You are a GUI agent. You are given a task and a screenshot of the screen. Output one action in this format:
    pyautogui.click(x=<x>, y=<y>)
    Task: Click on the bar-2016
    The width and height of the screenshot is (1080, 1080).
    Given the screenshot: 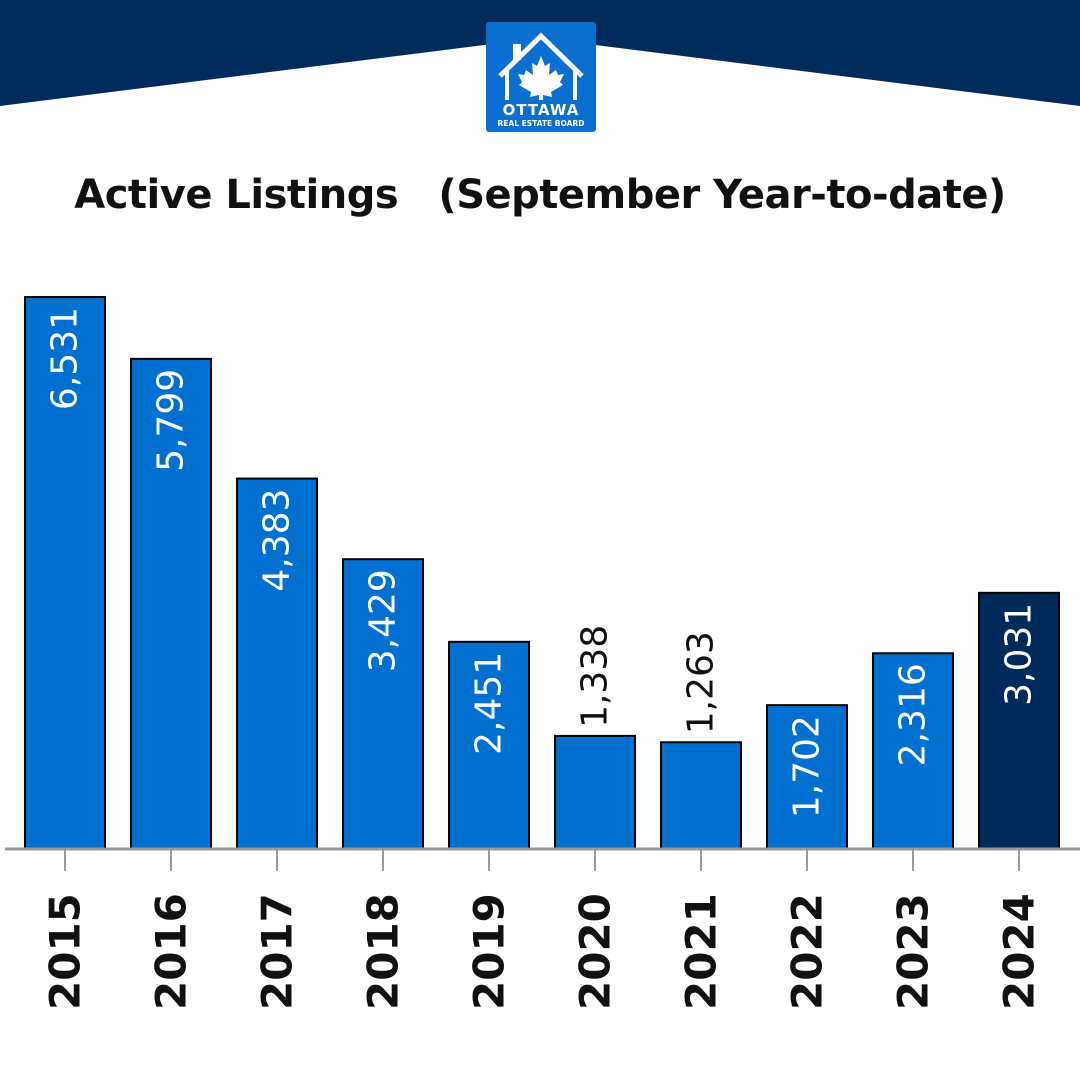 What is the action you would take?
    pyautogui.click(x=171, y=603)
    